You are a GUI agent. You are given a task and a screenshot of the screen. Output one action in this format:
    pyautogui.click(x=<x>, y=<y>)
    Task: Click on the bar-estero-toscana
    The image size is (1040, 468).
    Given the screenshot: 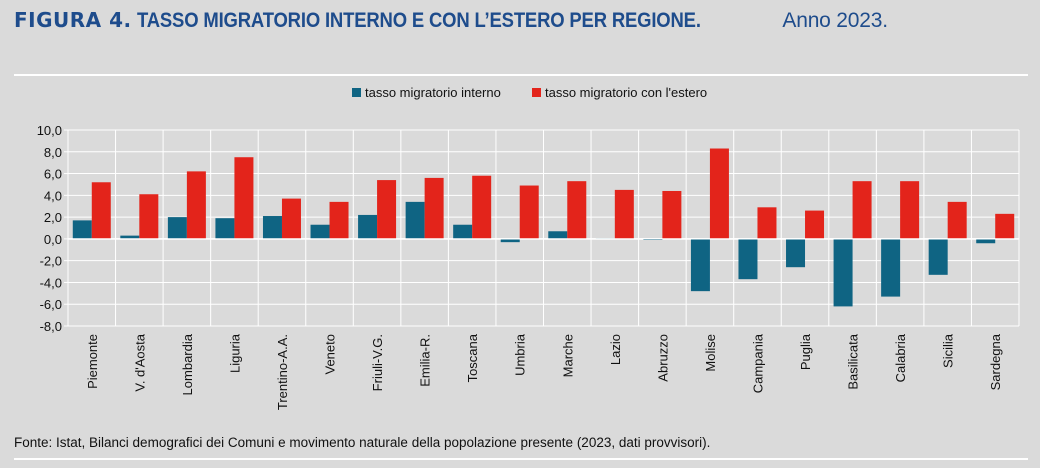 What is the action you would take?
    pyautogui.click(x=482, y=207)
    